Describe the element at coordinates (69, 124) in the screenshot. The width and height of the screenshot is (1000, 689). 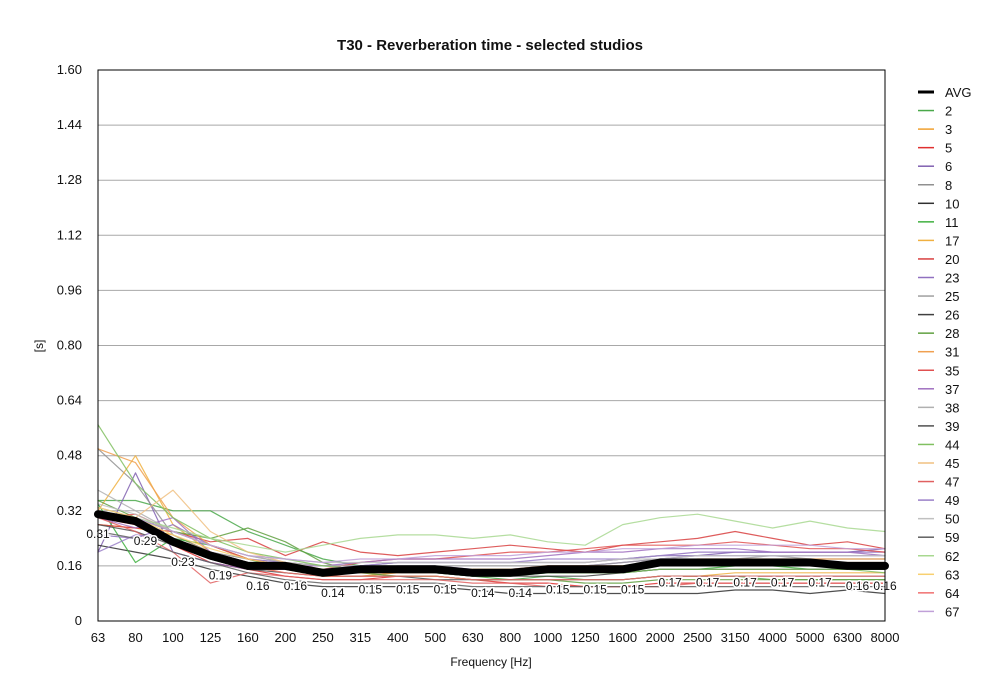
I see `y-tick-label: 1.44` at that location.